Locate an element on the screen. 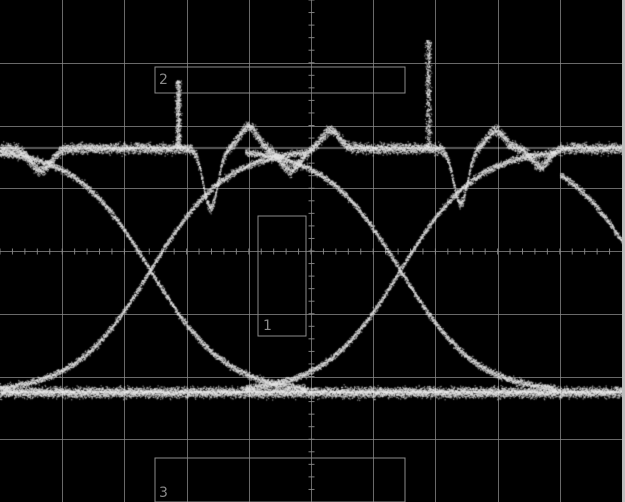 This screenshot has width=625, height=502. mask-3-label: 3 is located at coordinates (163, 493).